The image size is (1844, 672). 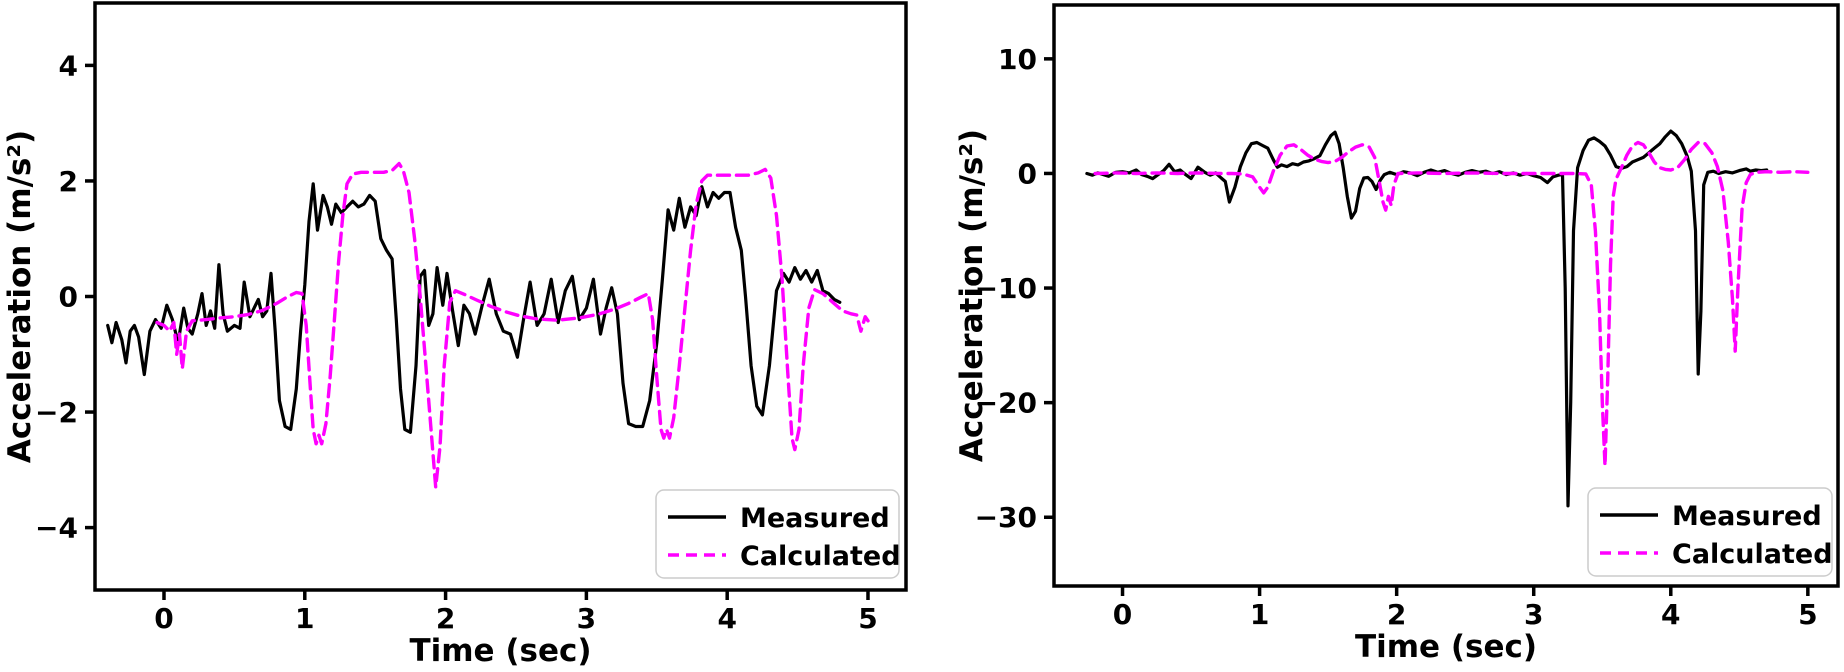 I want to click on y-tick-label: −10, so click(x=1006, y=288).